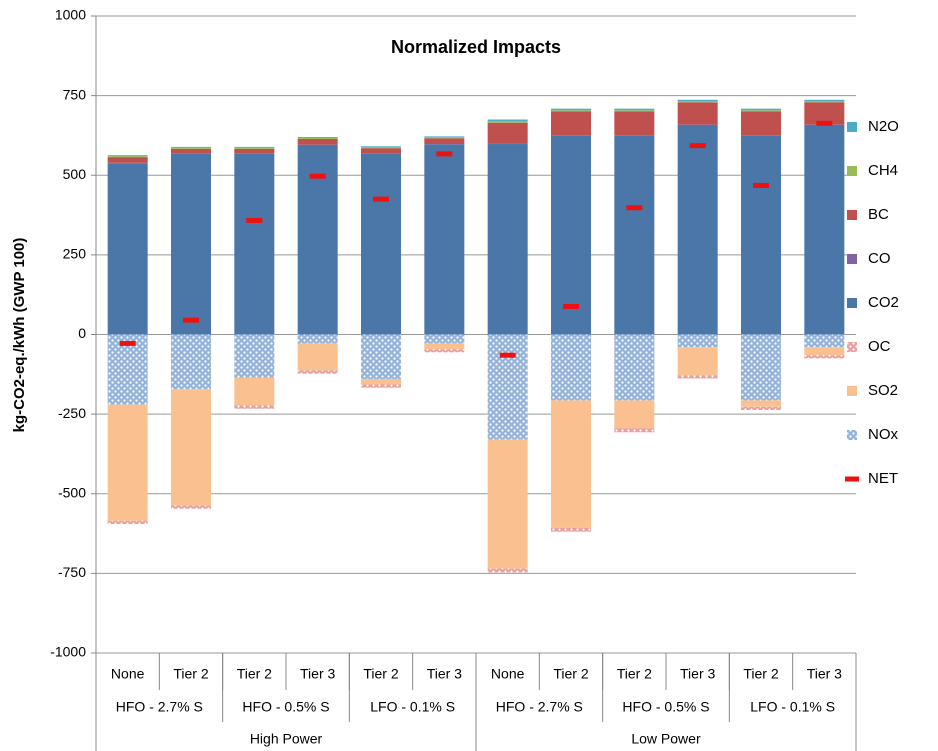 This screenshot has width=938, height=751. I want to click on y-tick-label: 250, so click(75, 254).